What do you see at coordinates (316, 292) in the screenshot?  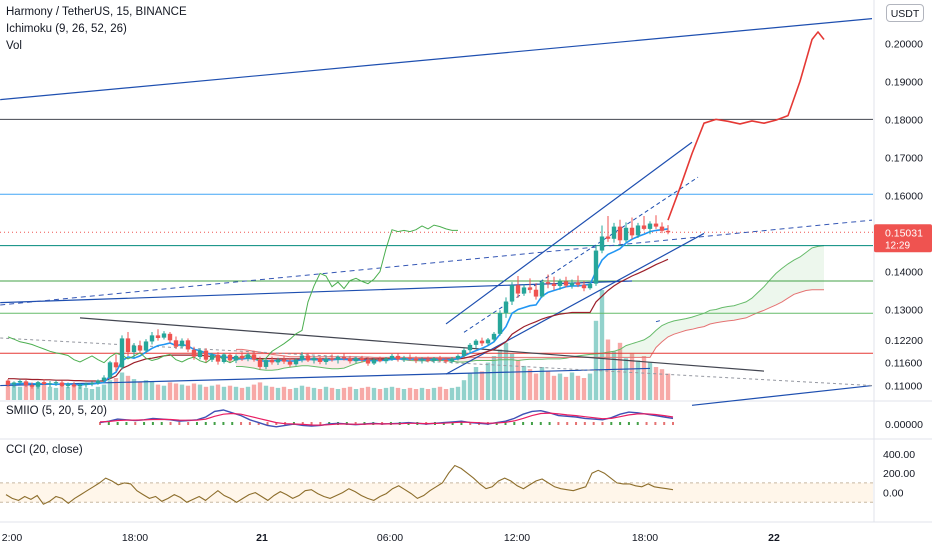 I see `support-trend-line` at bounding box center [316, 292].